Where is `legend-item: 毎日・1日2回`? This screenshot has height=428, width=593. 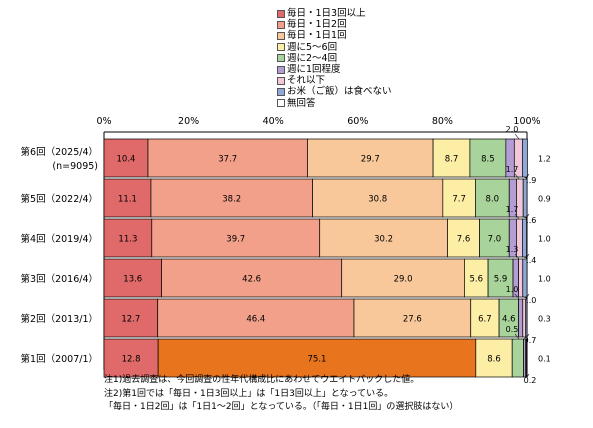
legend-item: 毎日・1日2回 is located at coordinates (334, 24).